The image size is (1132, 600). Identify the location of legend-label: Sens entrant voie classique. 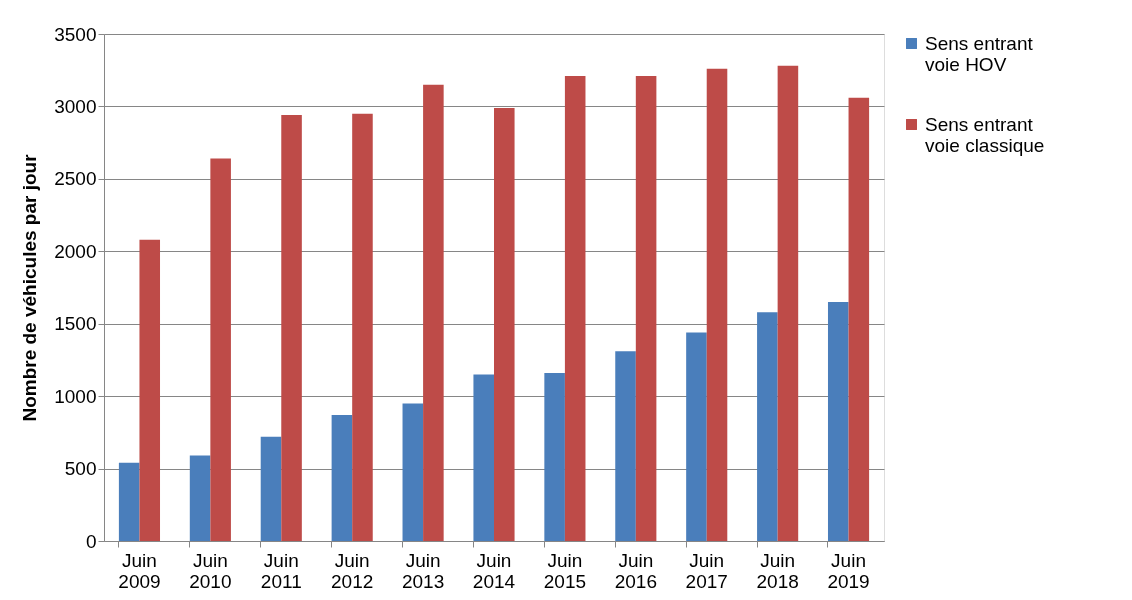
(985, 134).